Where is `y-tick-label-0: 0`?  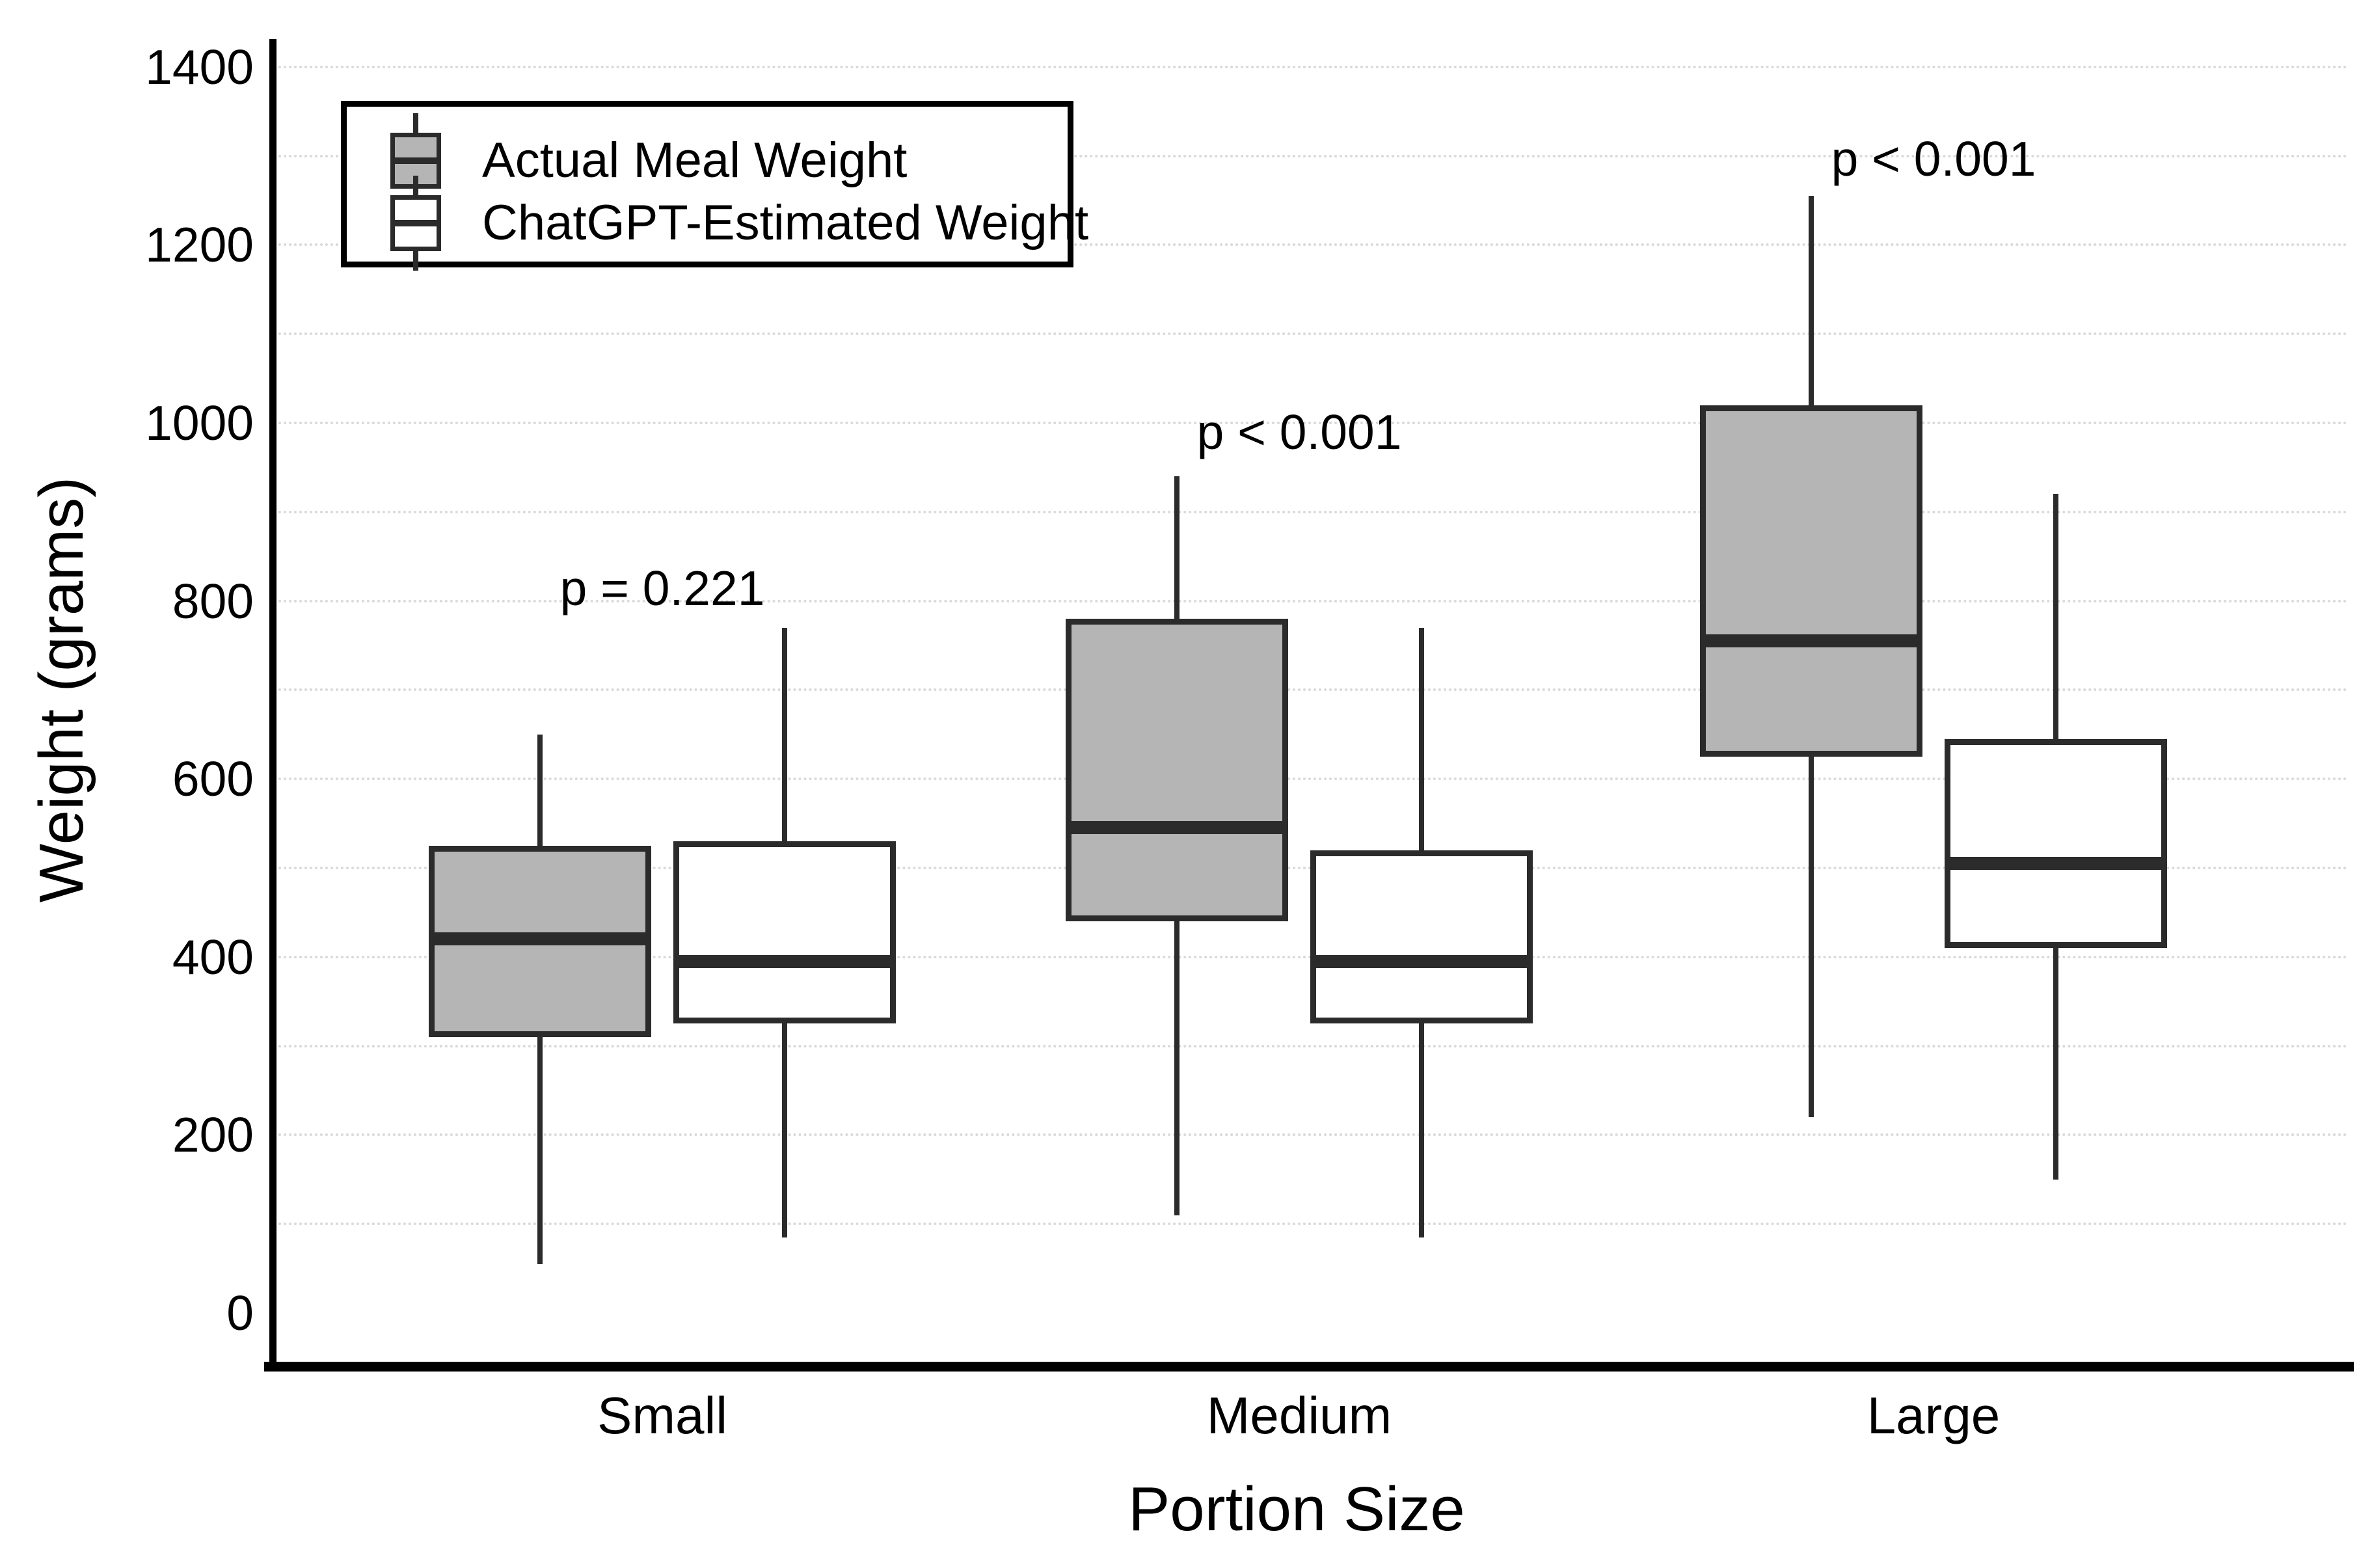 y-tick-label-0: 0 is located at coordinates (240, 1313).